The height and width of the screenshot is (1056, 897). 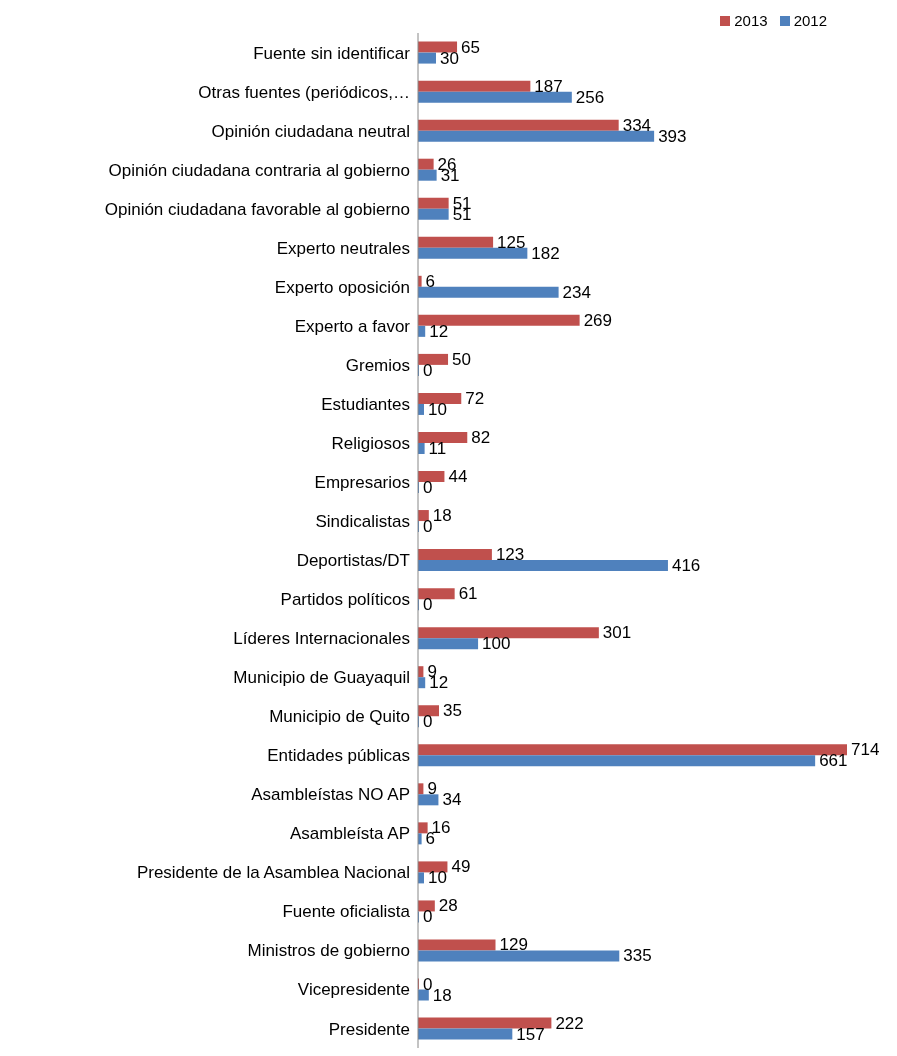 I want to click on data-label: 393, so click(x=672, y=136).